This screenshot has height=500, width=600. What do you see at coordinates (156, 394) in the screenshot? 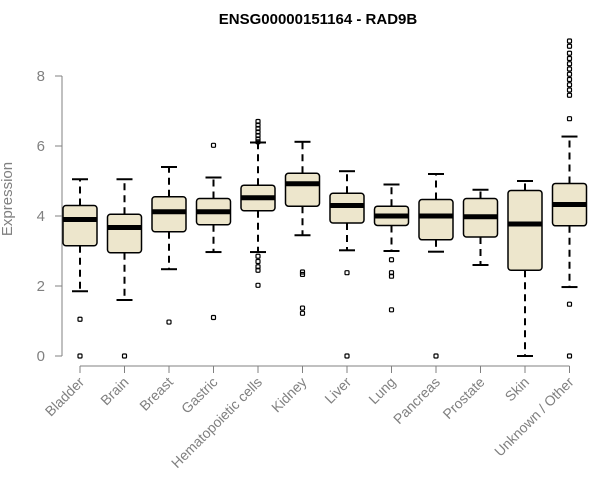
I see `x-tick-label: Breast` at bounding box center [156, 394].